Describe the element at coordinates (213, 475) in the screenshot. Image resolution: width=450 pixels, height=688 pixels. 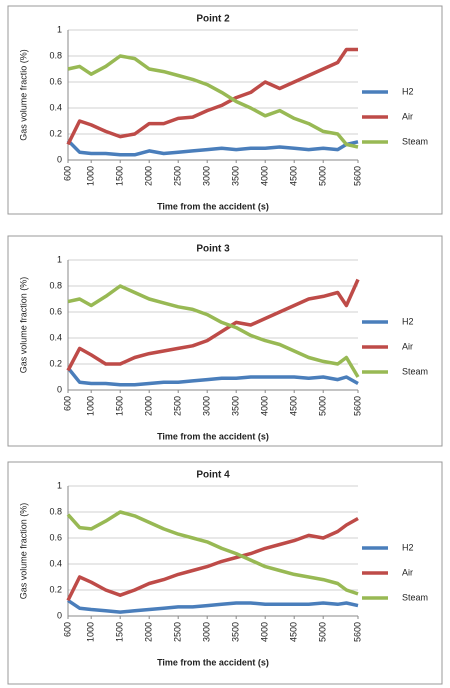
I see `chart-title: Point 4` at that location.